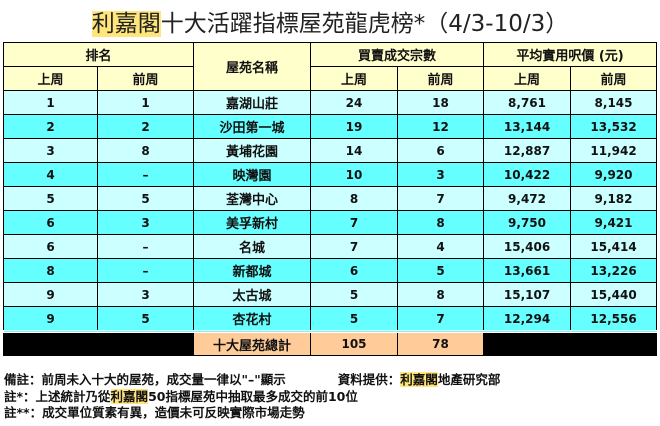 Image resolution: width=660 pixels, height=426 pixels. I want to click on cell-price-last: 10,422, so click(527, 174).